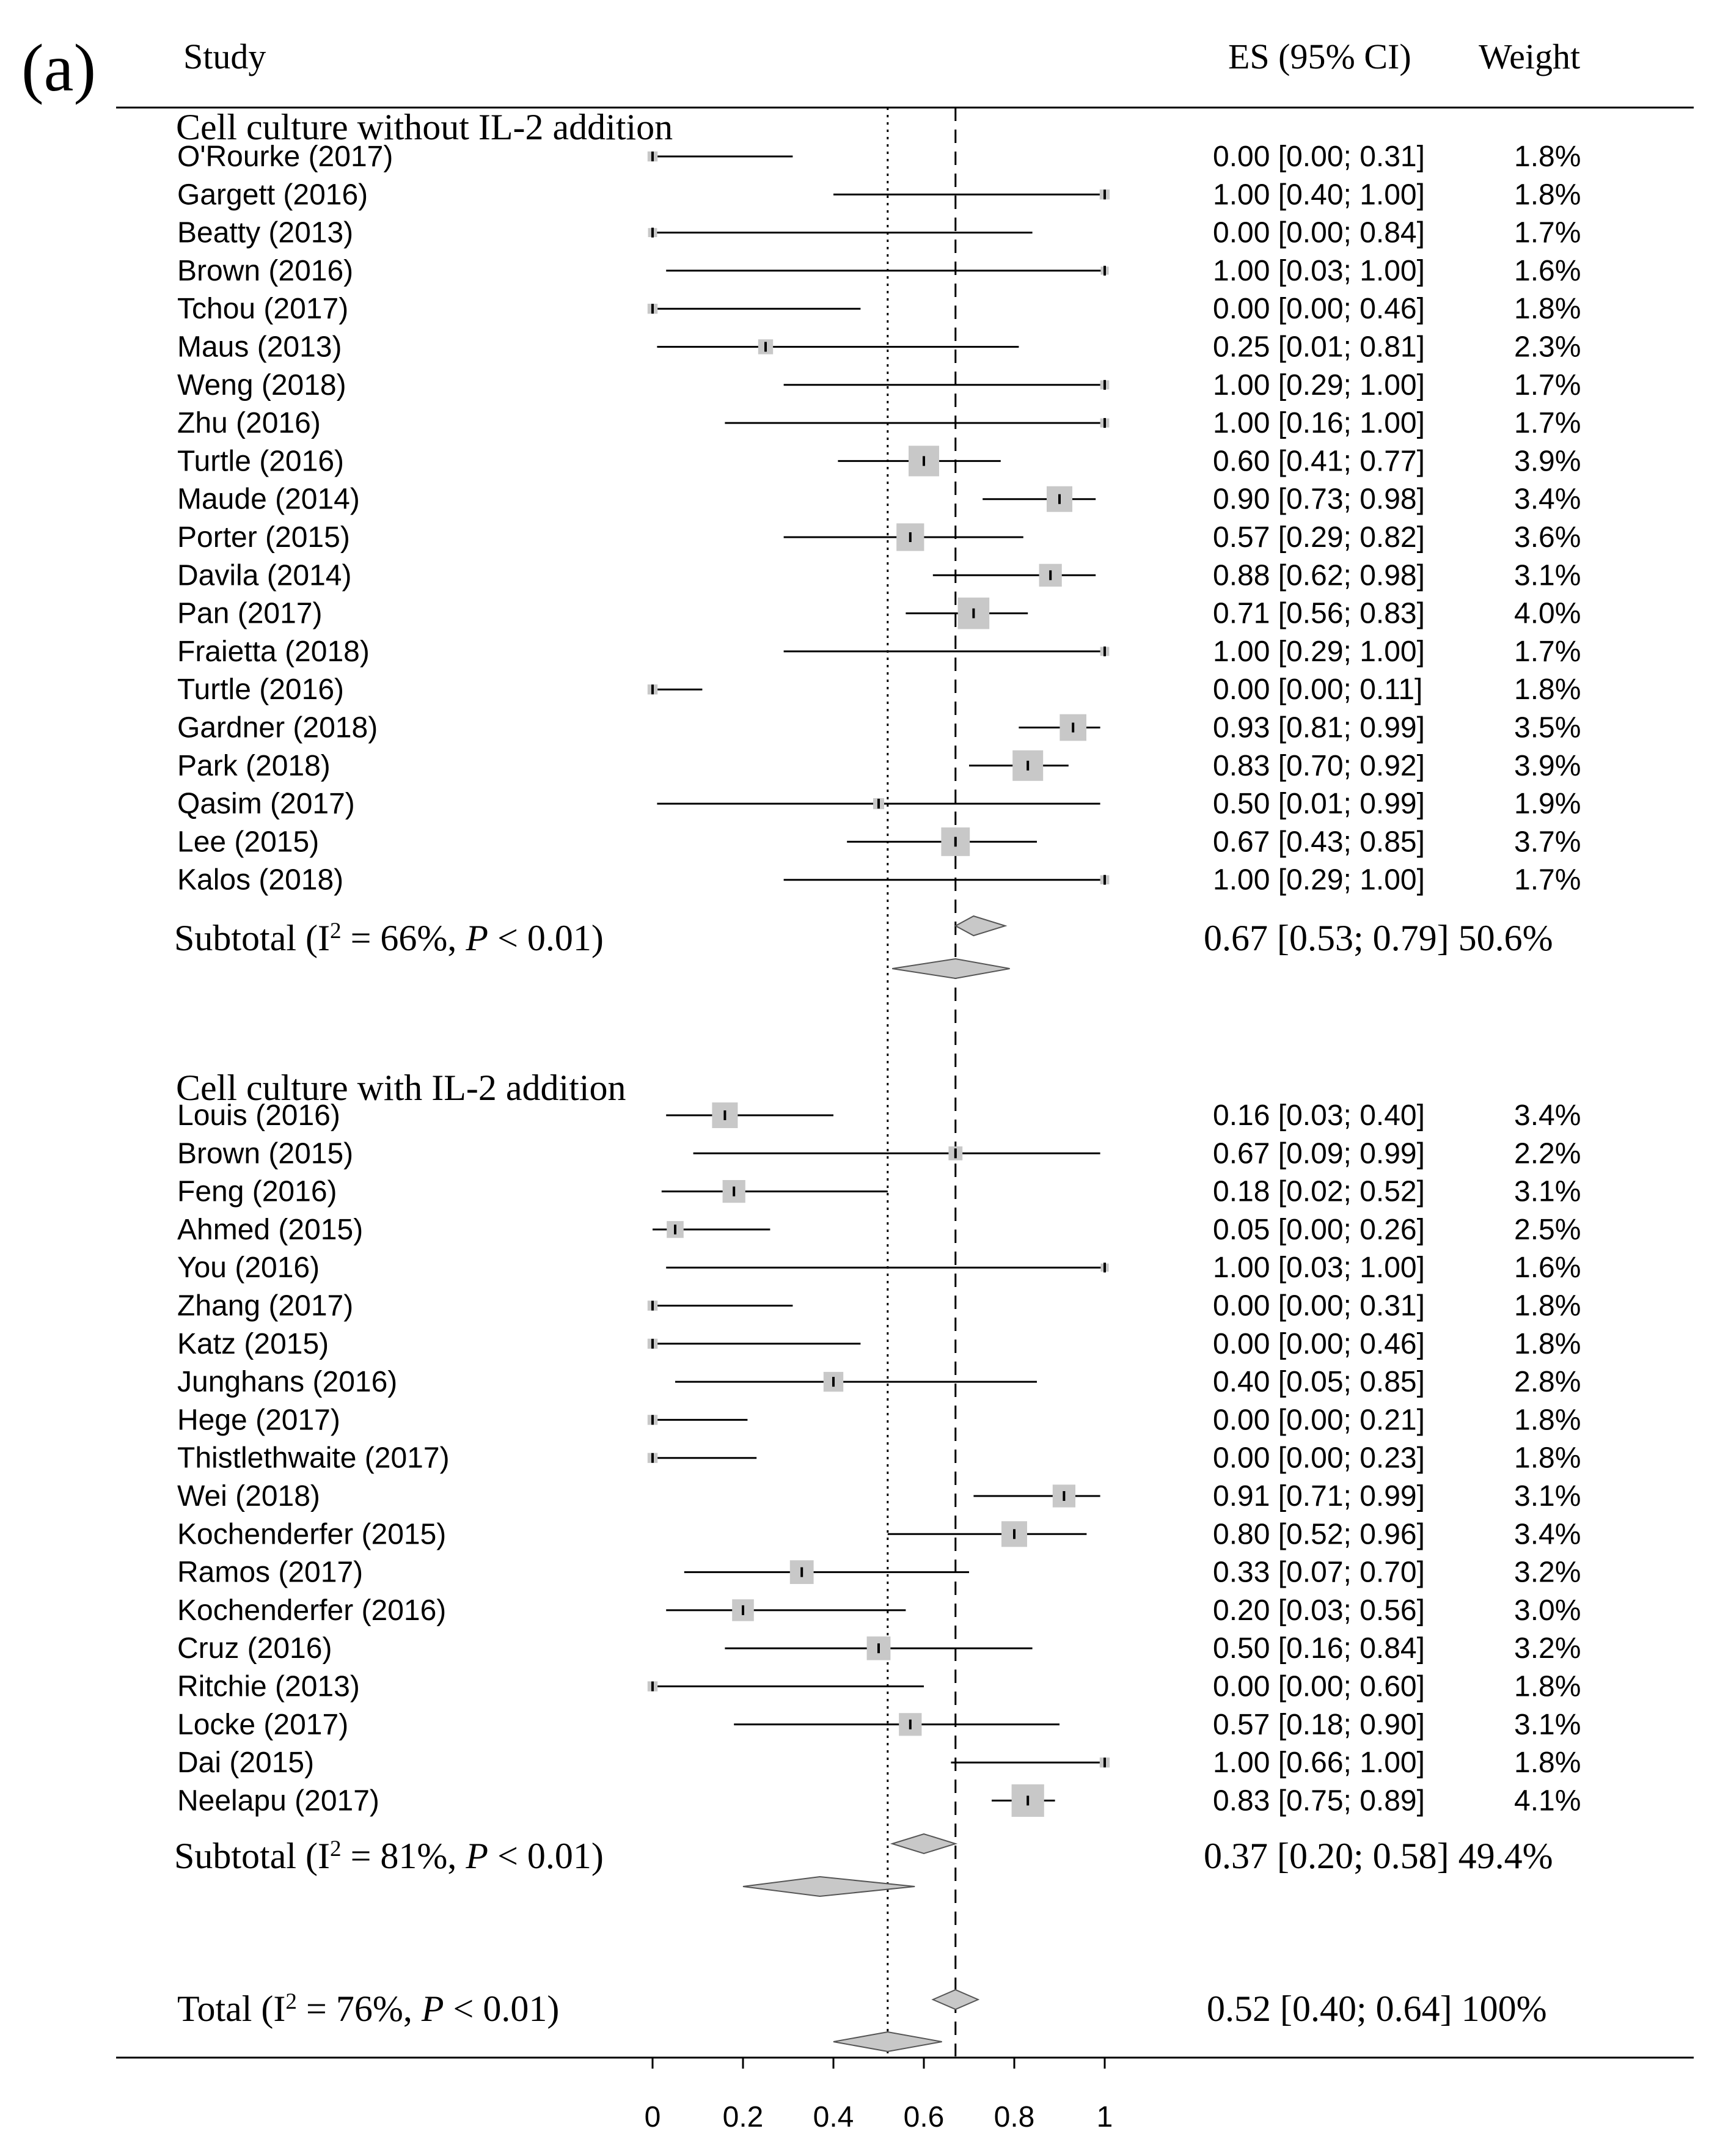 The image size is (1720, 2156). I want to click on study-ci: 0.91 [0.71; 0.99], so click(1319, 1497).